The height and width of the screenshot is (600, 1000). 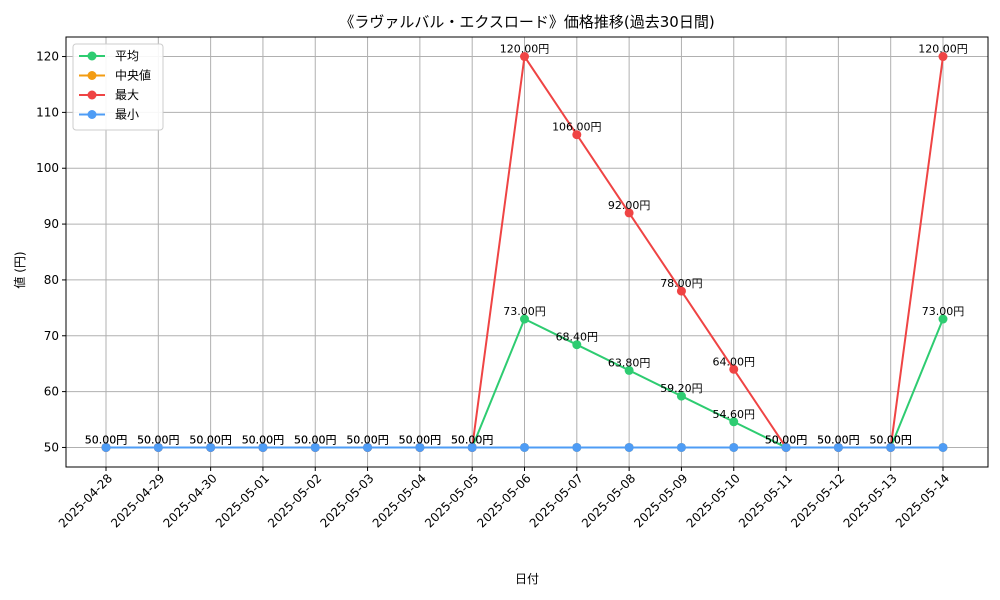 What do you see at coordinates (109, 56) in the screenshot?
I see `legend-item: 平均` at bounding box center [109, 56].